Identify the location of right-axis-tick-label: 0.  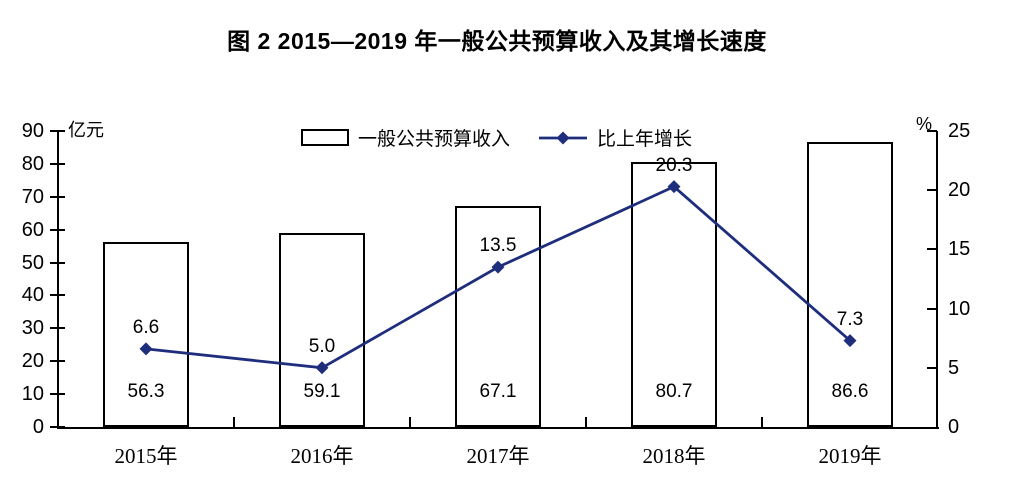
(954, 427).